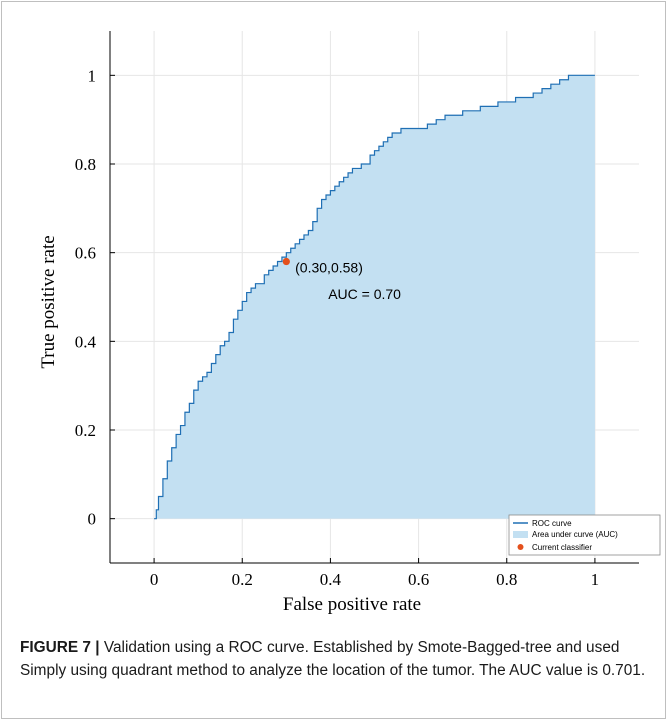  I want to click on classifier-coordinate-annotation: (0.30,0.58), so click(329, 268).